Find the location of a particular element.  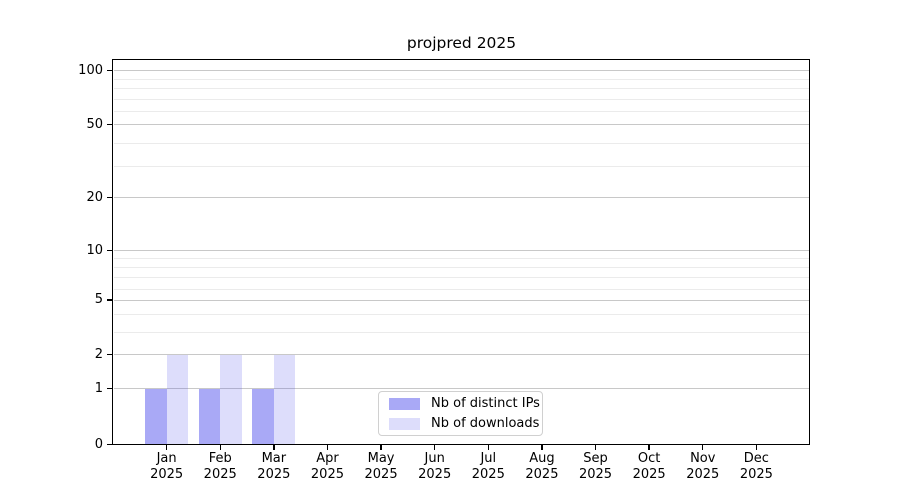

y-tick-label: 20 is located at coordinates (94, 197).